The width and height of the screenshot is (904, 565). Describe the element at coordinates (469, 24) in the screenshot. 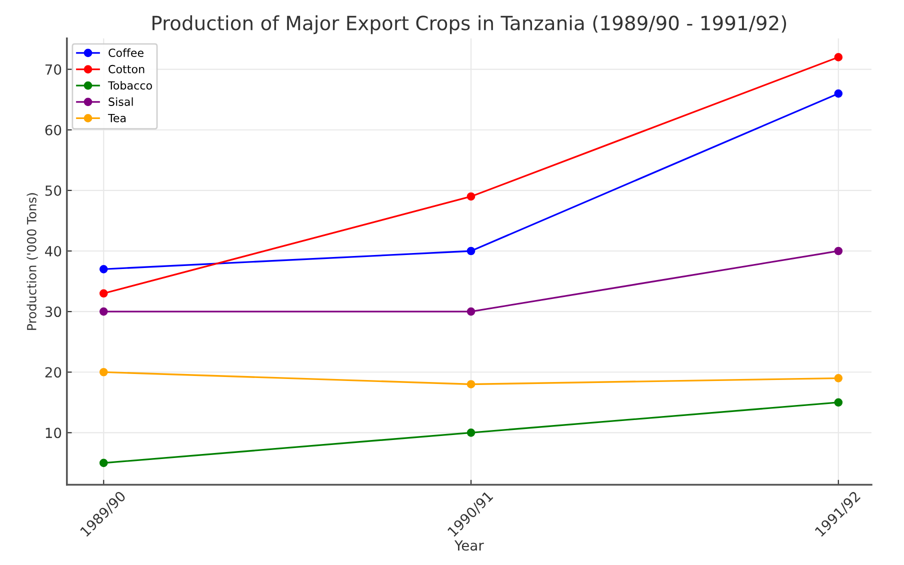

I see `chart-title: Production of Major Export Crops in Tanzania (1989/90 - 1991/92)` at that location.